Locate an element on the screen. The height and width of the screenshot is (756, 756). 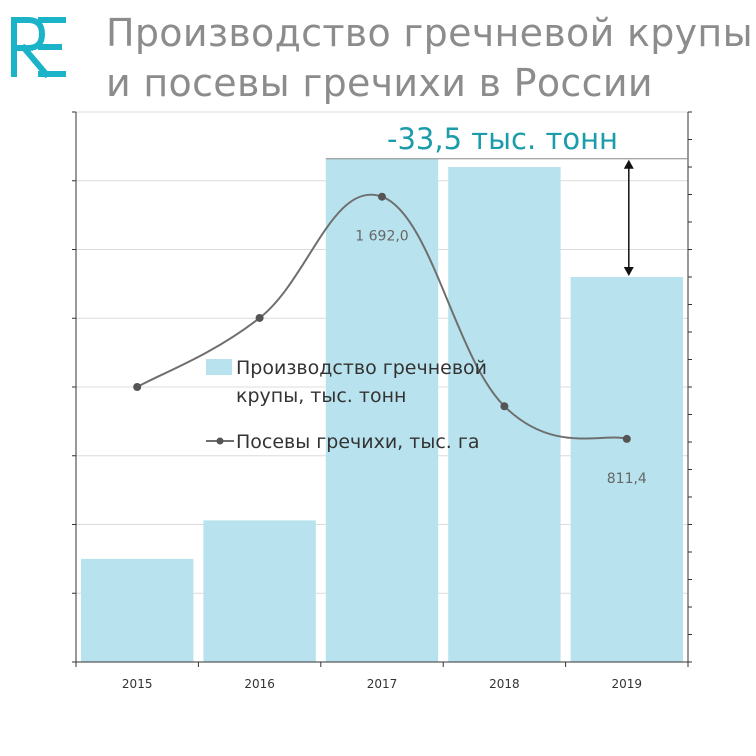
line-point-2015 is located at coordinates (137, 387).